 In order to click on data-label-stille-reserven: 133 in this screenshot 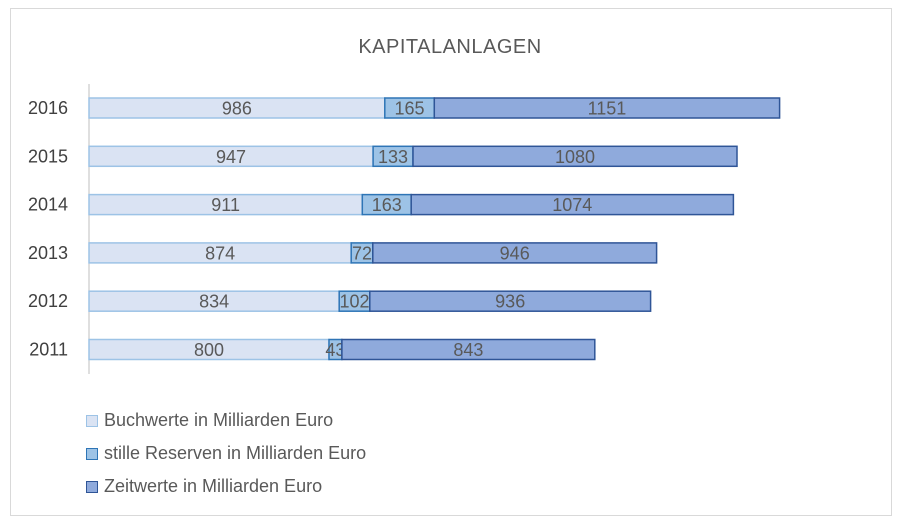, I will do `click(393, 157)`.